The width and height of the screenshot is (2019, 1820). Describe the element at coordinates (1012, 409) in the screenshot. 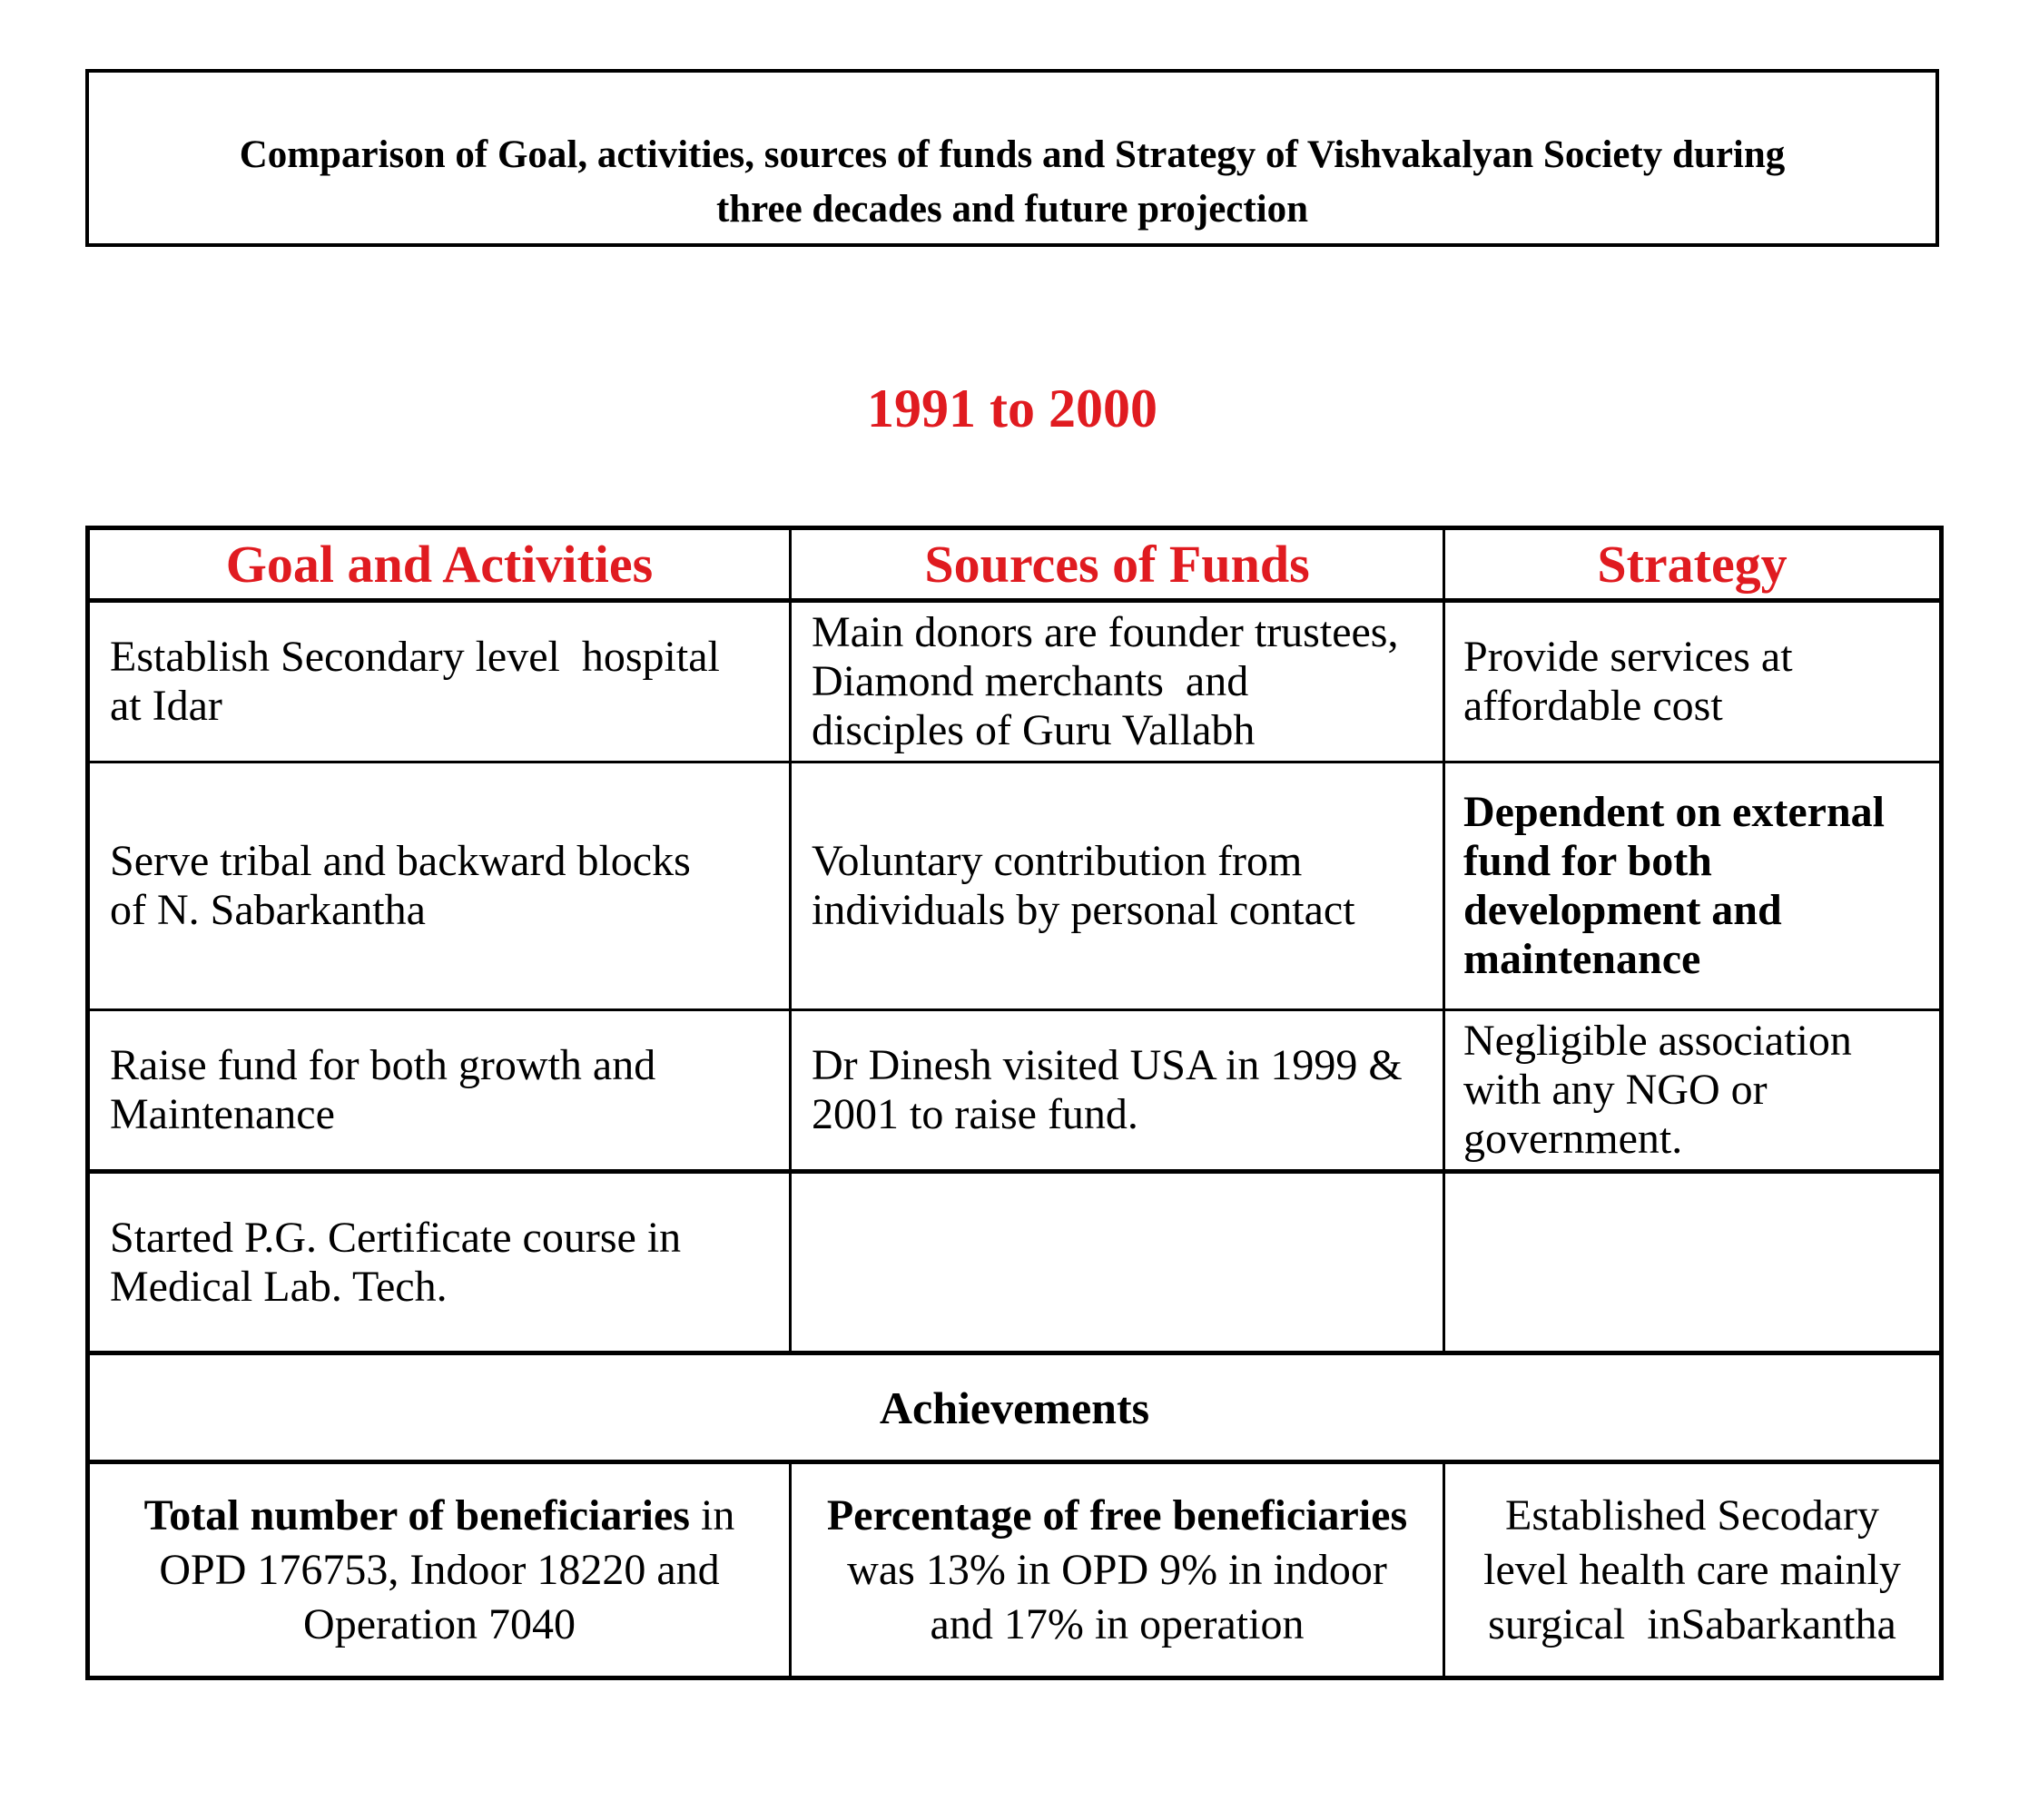

I see `period-heading: 1991 to 2000` at that location.